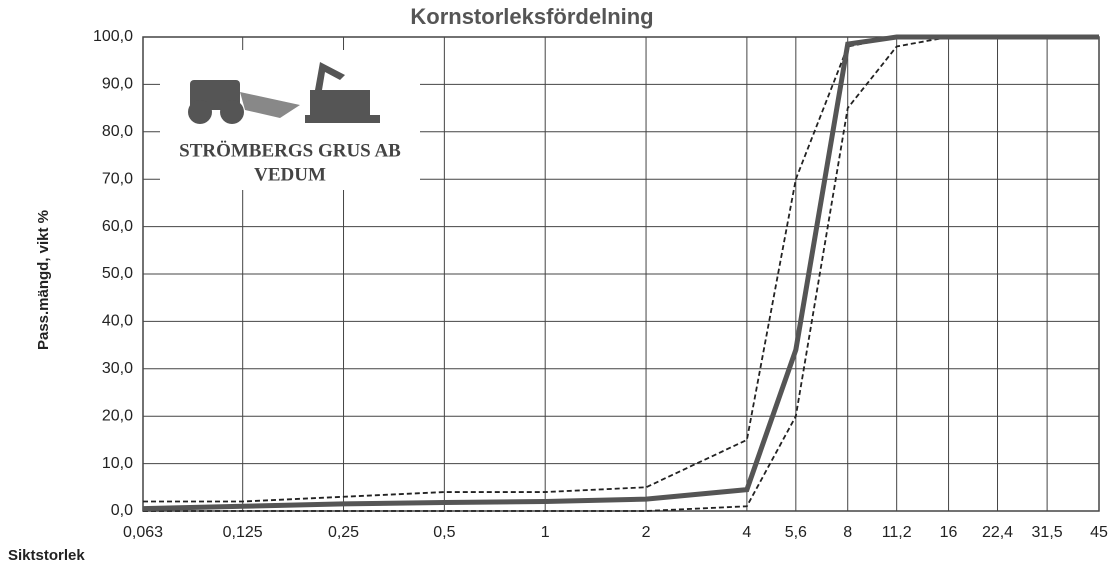  I want to click on y-tick-label: 80,0, so click(117, 131).